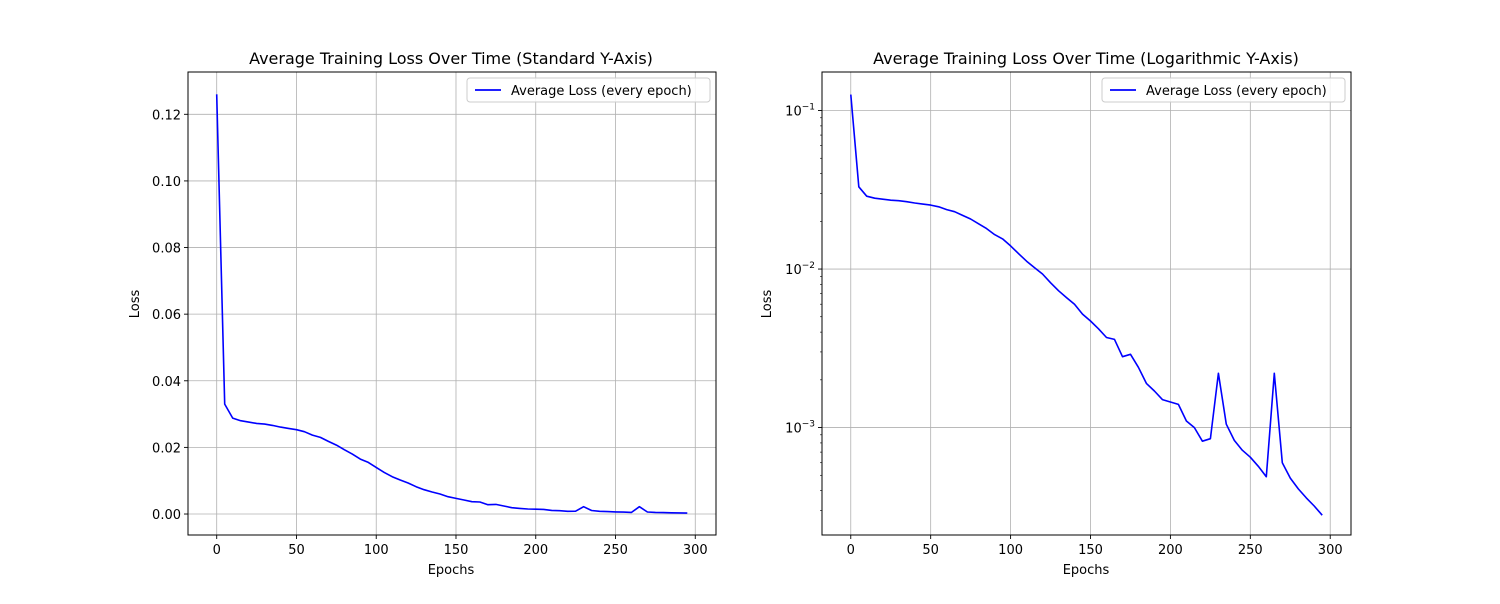  I want to click on y-tick-label: 0.02, so click(166, 448).